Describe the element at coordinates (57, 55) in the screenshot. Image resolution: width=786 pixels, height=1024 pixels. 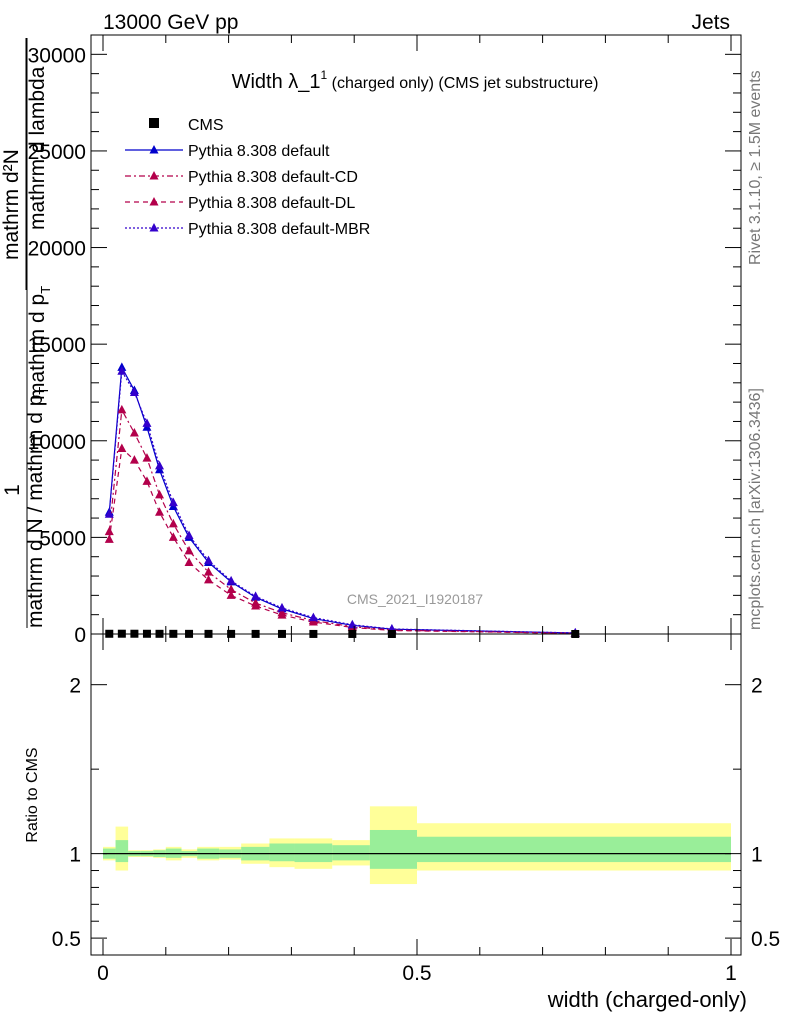
I see `y-tick-label: 30000` at that location.